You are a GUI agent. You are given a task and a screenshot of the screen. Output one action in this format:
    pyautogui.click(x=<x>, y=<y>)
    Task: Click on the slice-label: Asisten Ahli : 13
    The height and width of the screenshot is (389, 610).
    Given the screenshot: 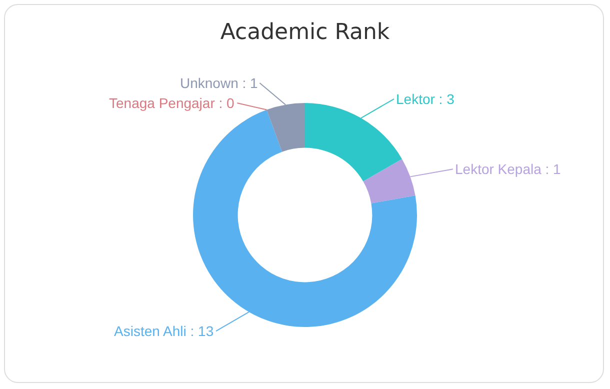 What is the action you would take?
    pyautogui.click(x=164, y=331)
    